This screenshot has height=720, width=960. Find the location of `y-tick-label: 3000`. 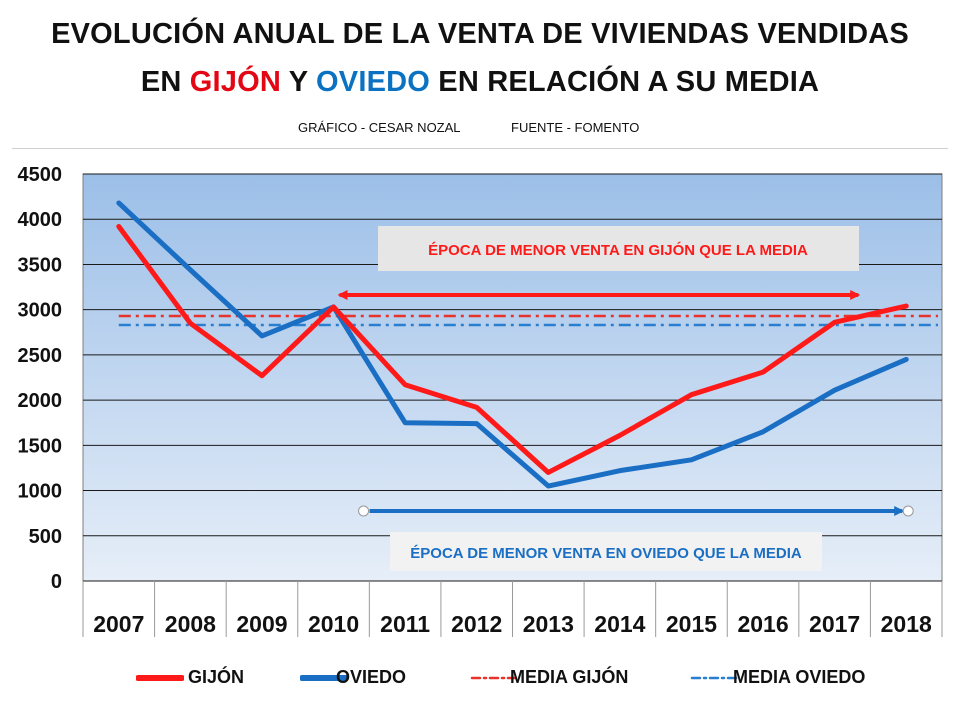

y-tick-label: 3000 is located at coordinates (40, 311).